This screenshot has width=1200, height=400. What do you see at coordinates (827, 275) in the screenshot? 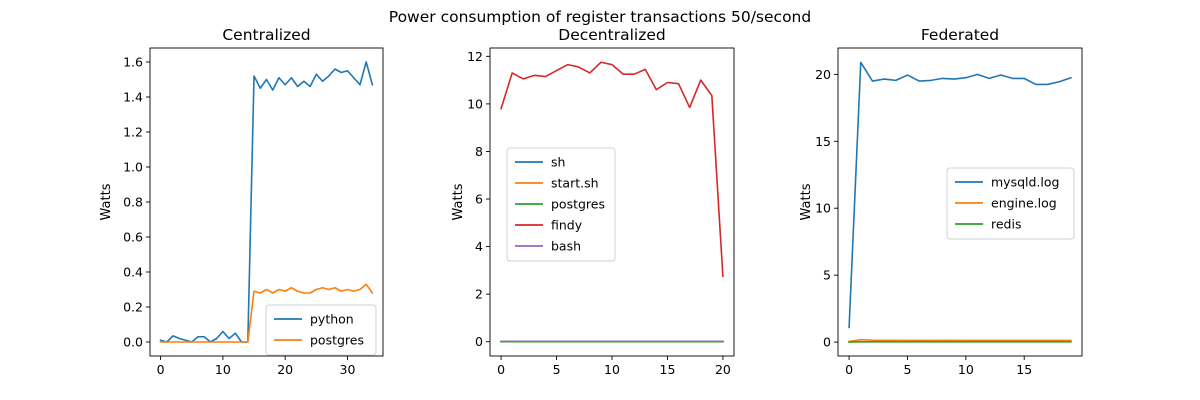
I see `y-tick-label: 5` at bounding box center [827, 275].